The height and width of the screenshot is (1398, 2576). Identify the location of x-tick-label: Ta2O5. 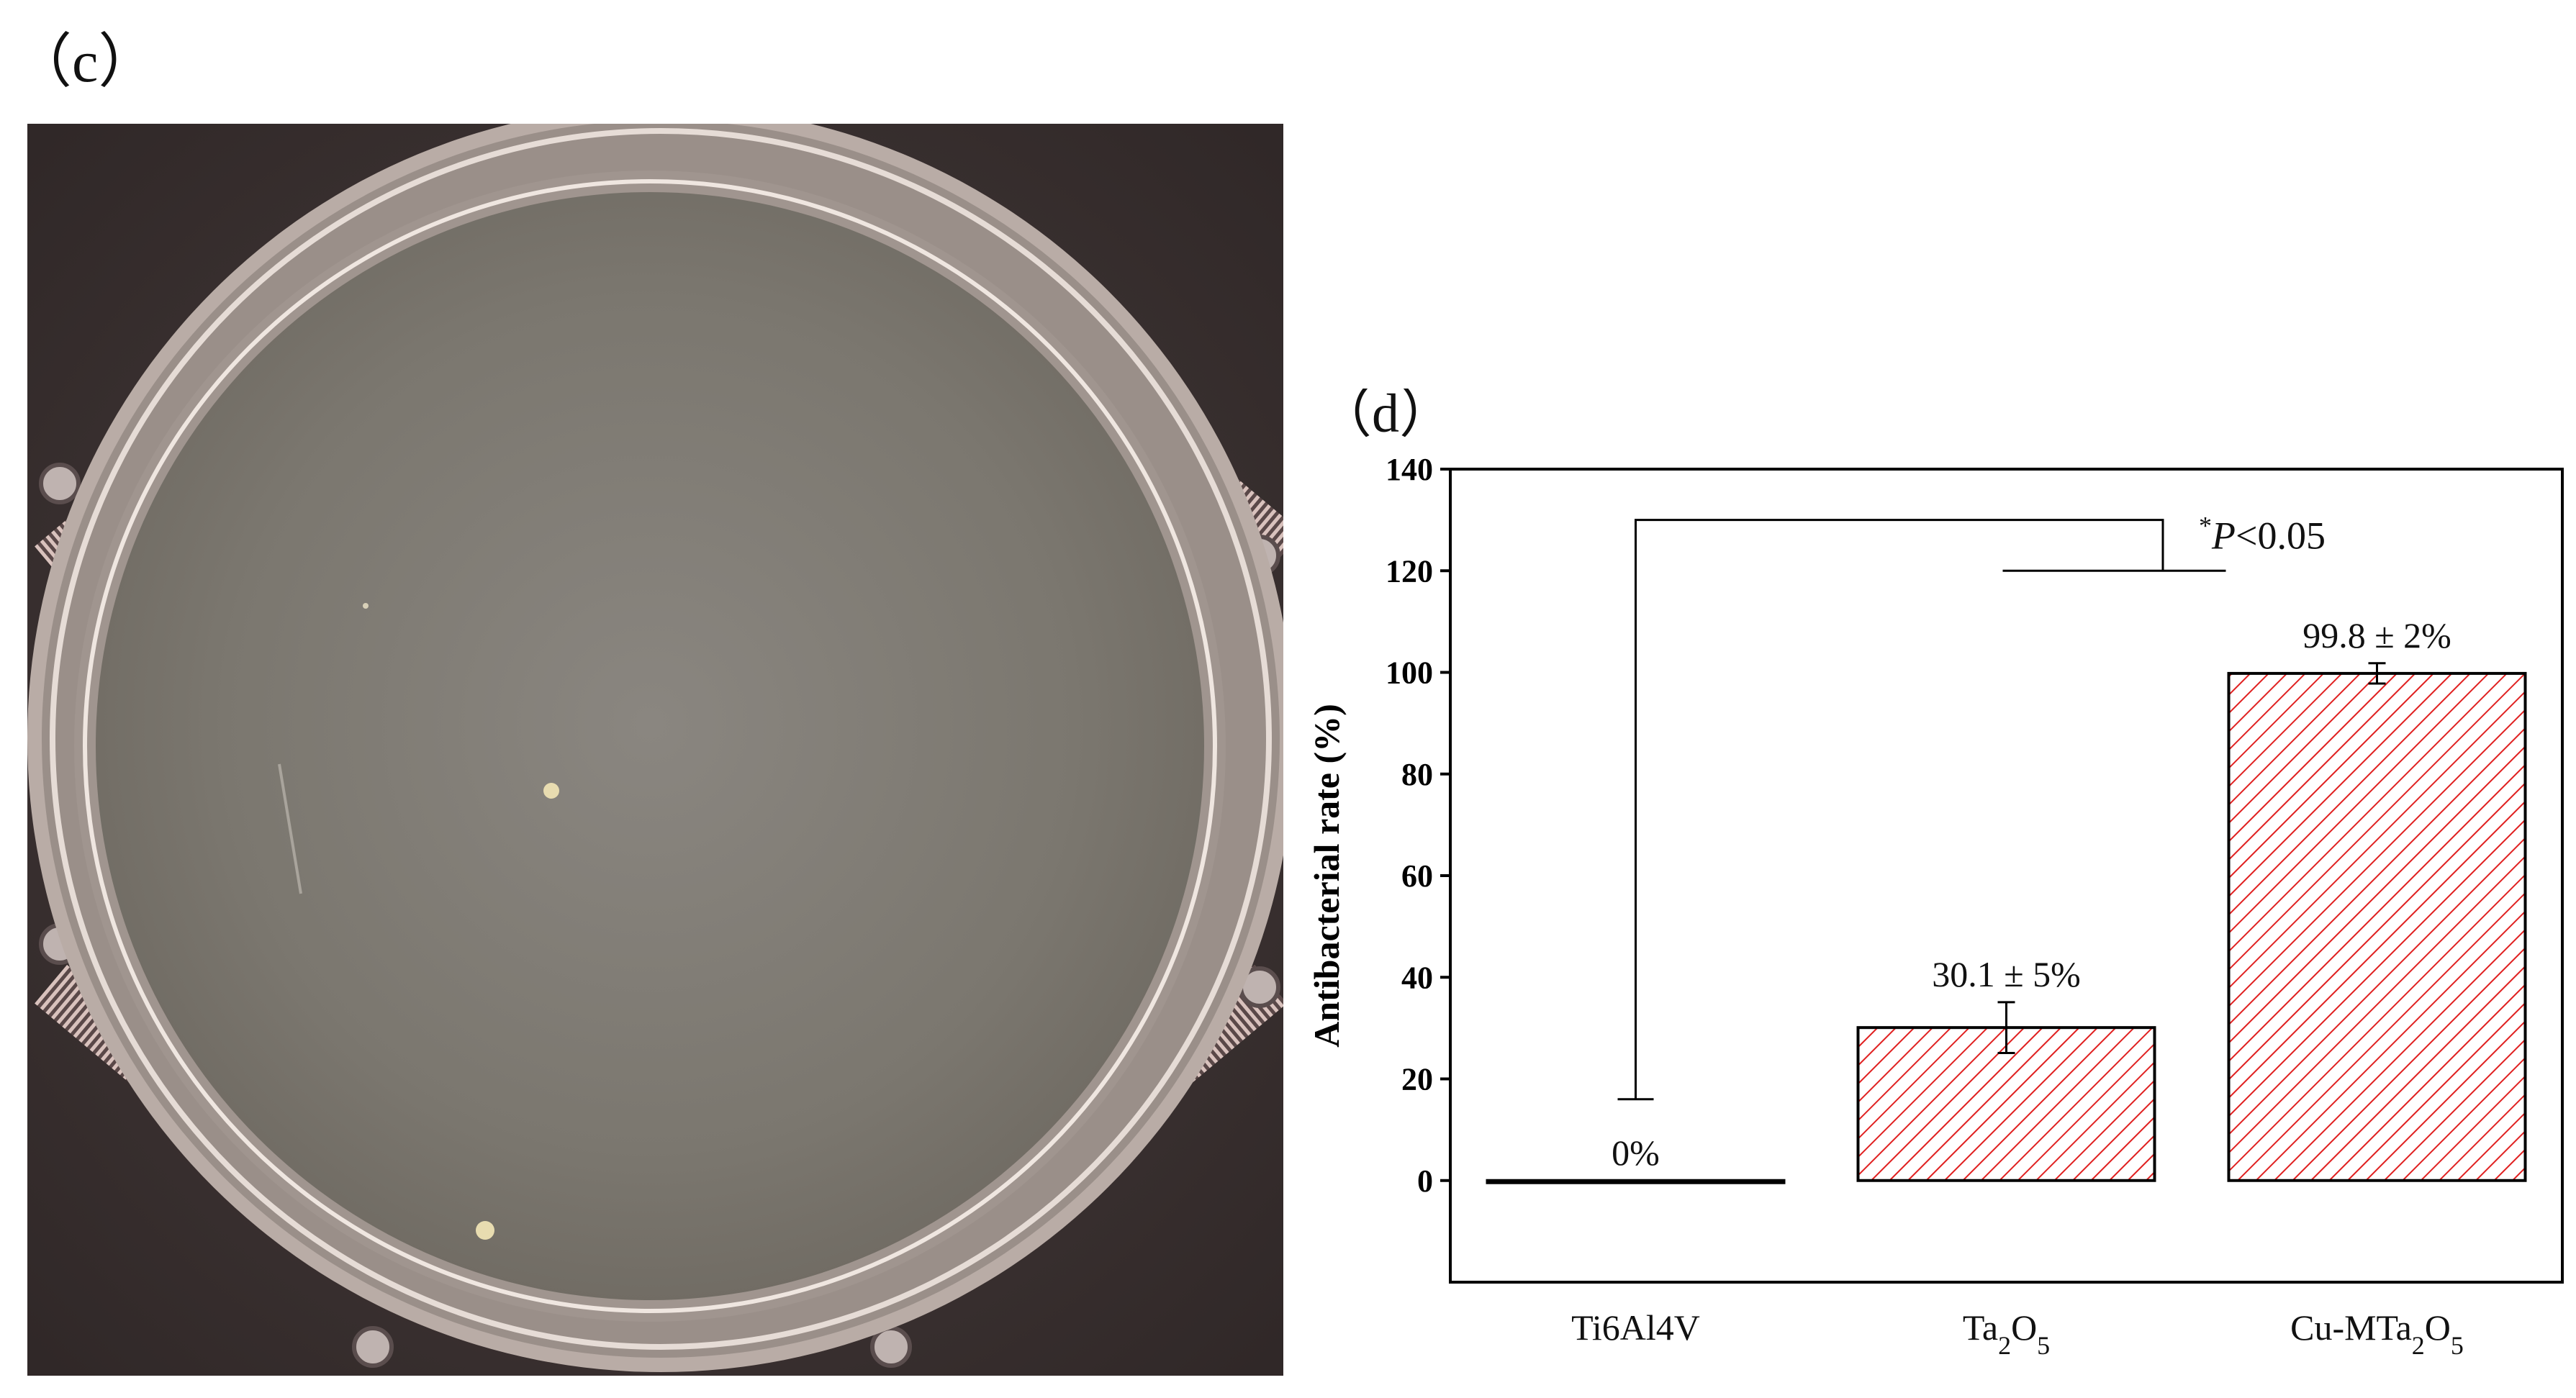
(2006, 1333).